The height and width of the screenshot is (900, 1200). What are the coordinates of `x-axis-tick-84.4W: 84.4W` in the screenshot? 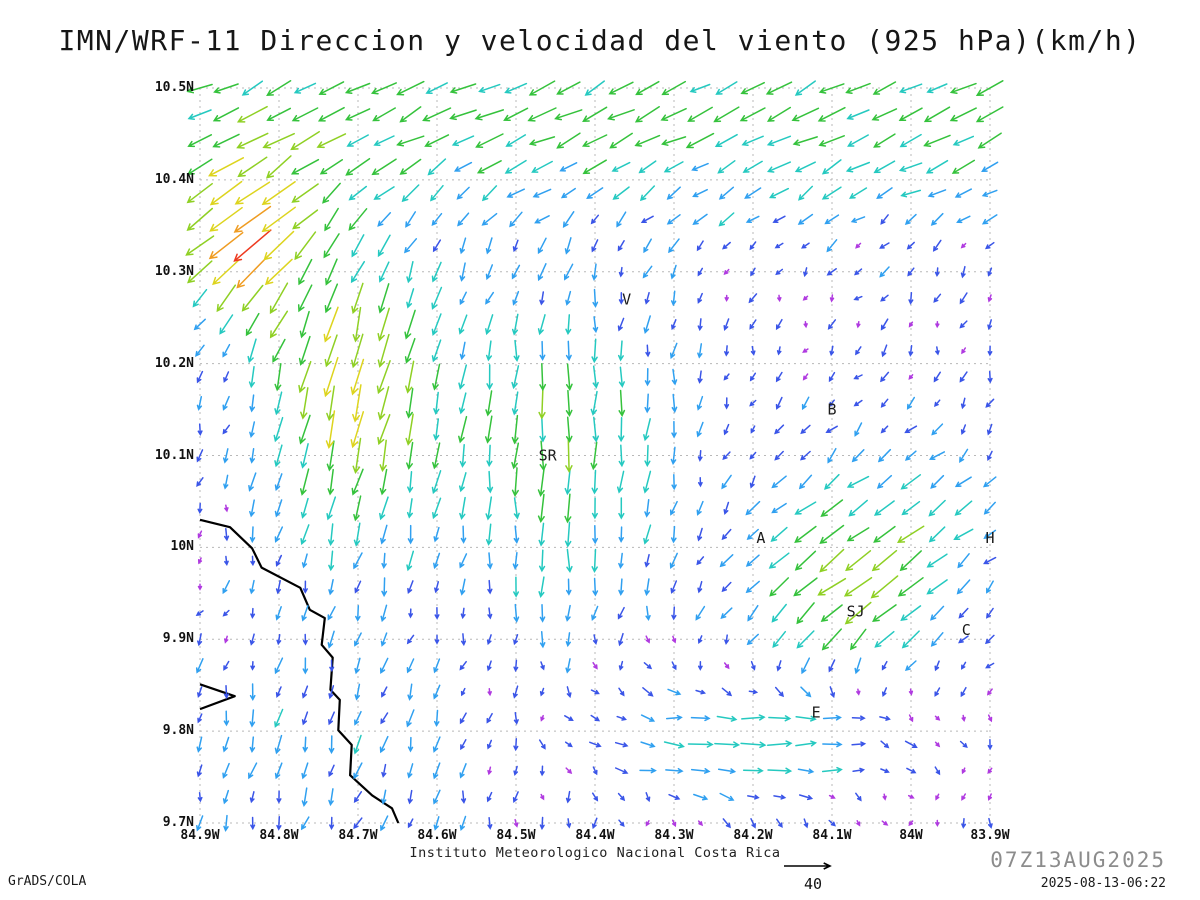 It's located at (595, 835).